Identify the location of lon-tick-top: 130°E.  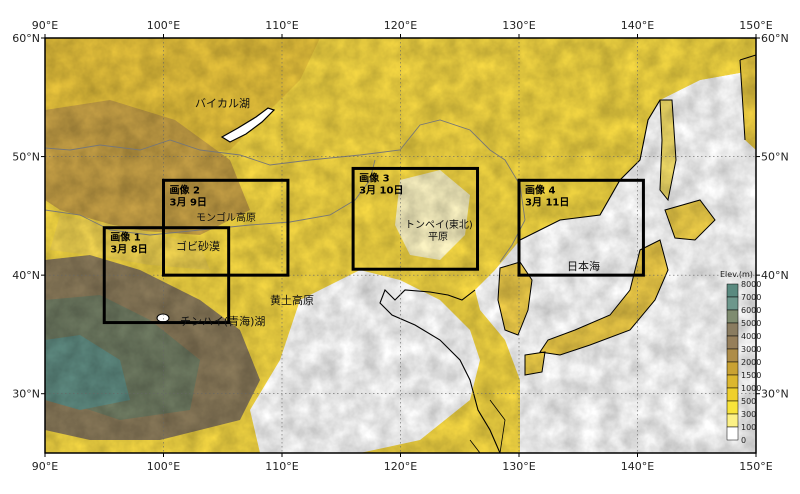
(518, 25).